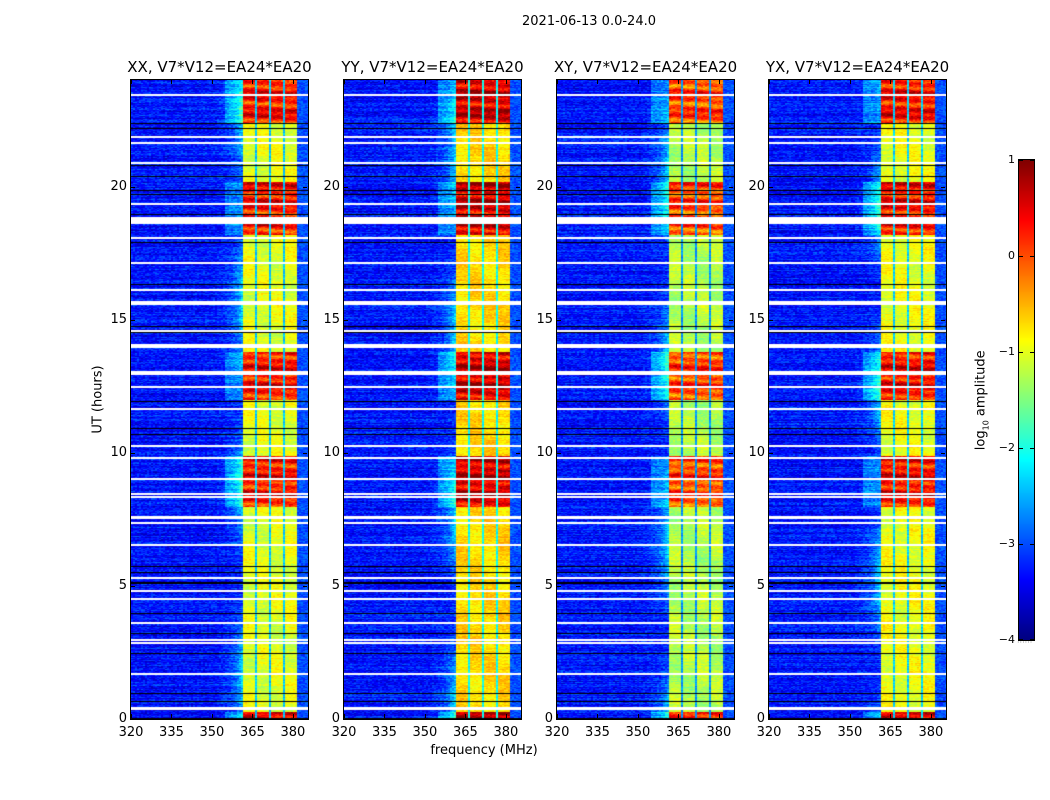 This screenshot has height=800, width=1050. I want to click on heatmap-yx, so click(857, 399).